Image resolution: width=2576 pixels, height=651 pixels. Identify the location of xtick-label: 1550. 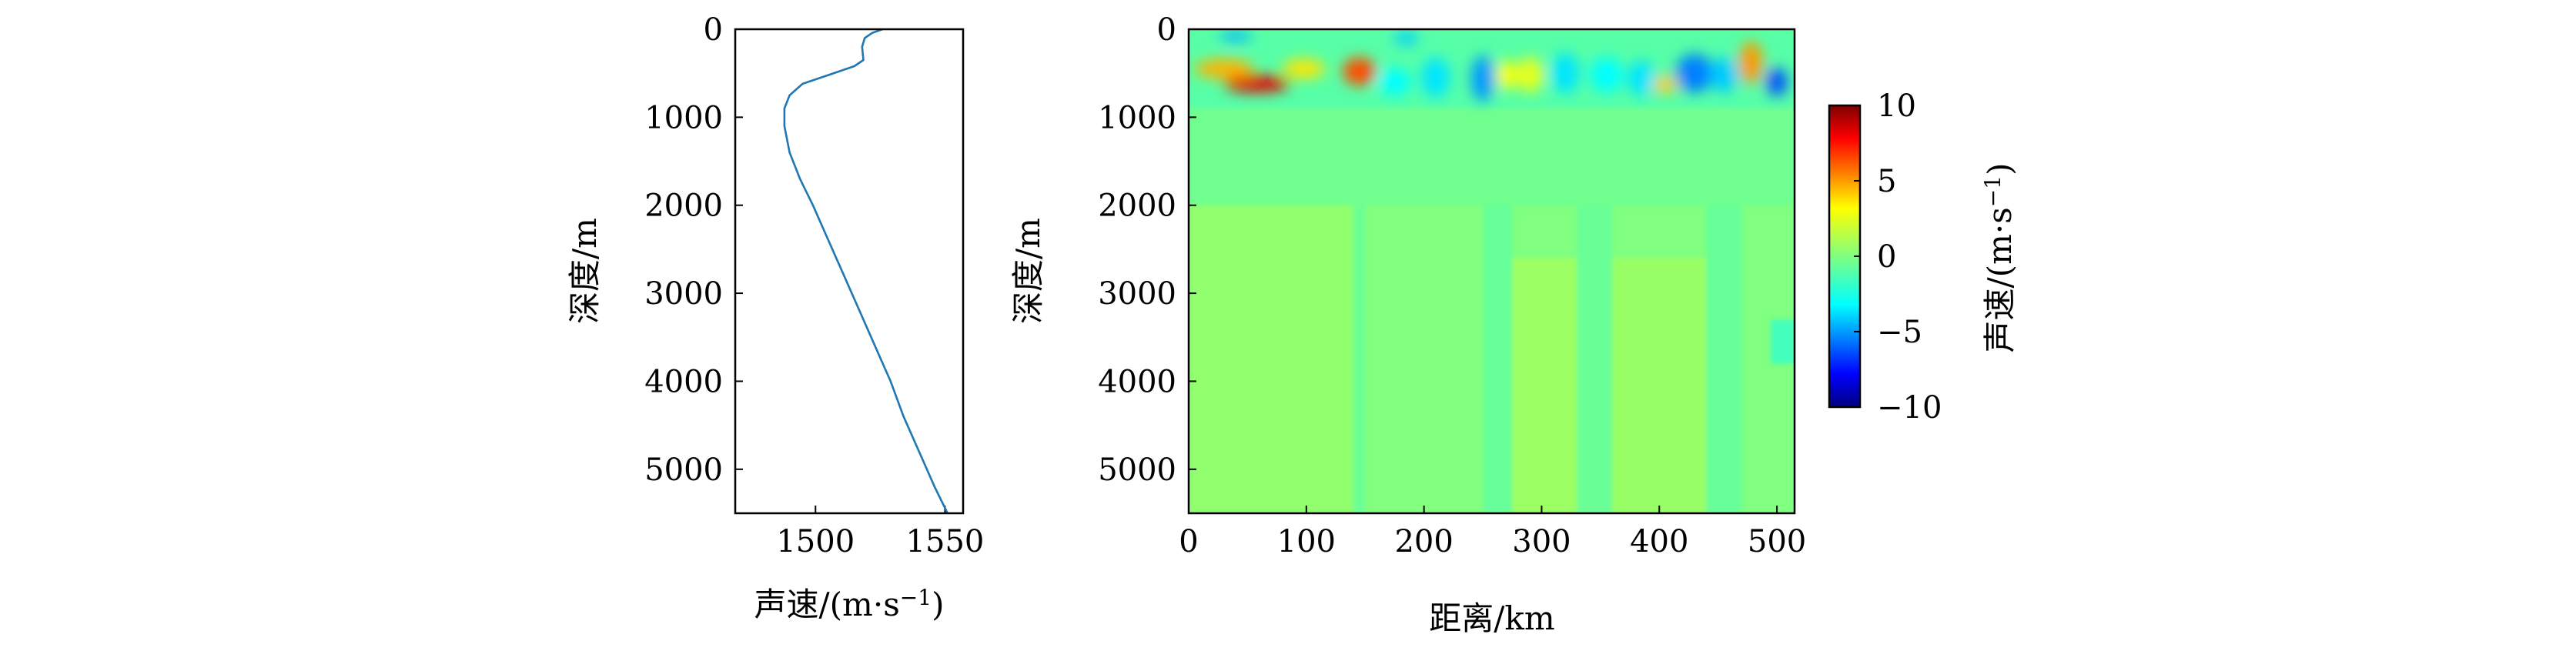
(946, 541).